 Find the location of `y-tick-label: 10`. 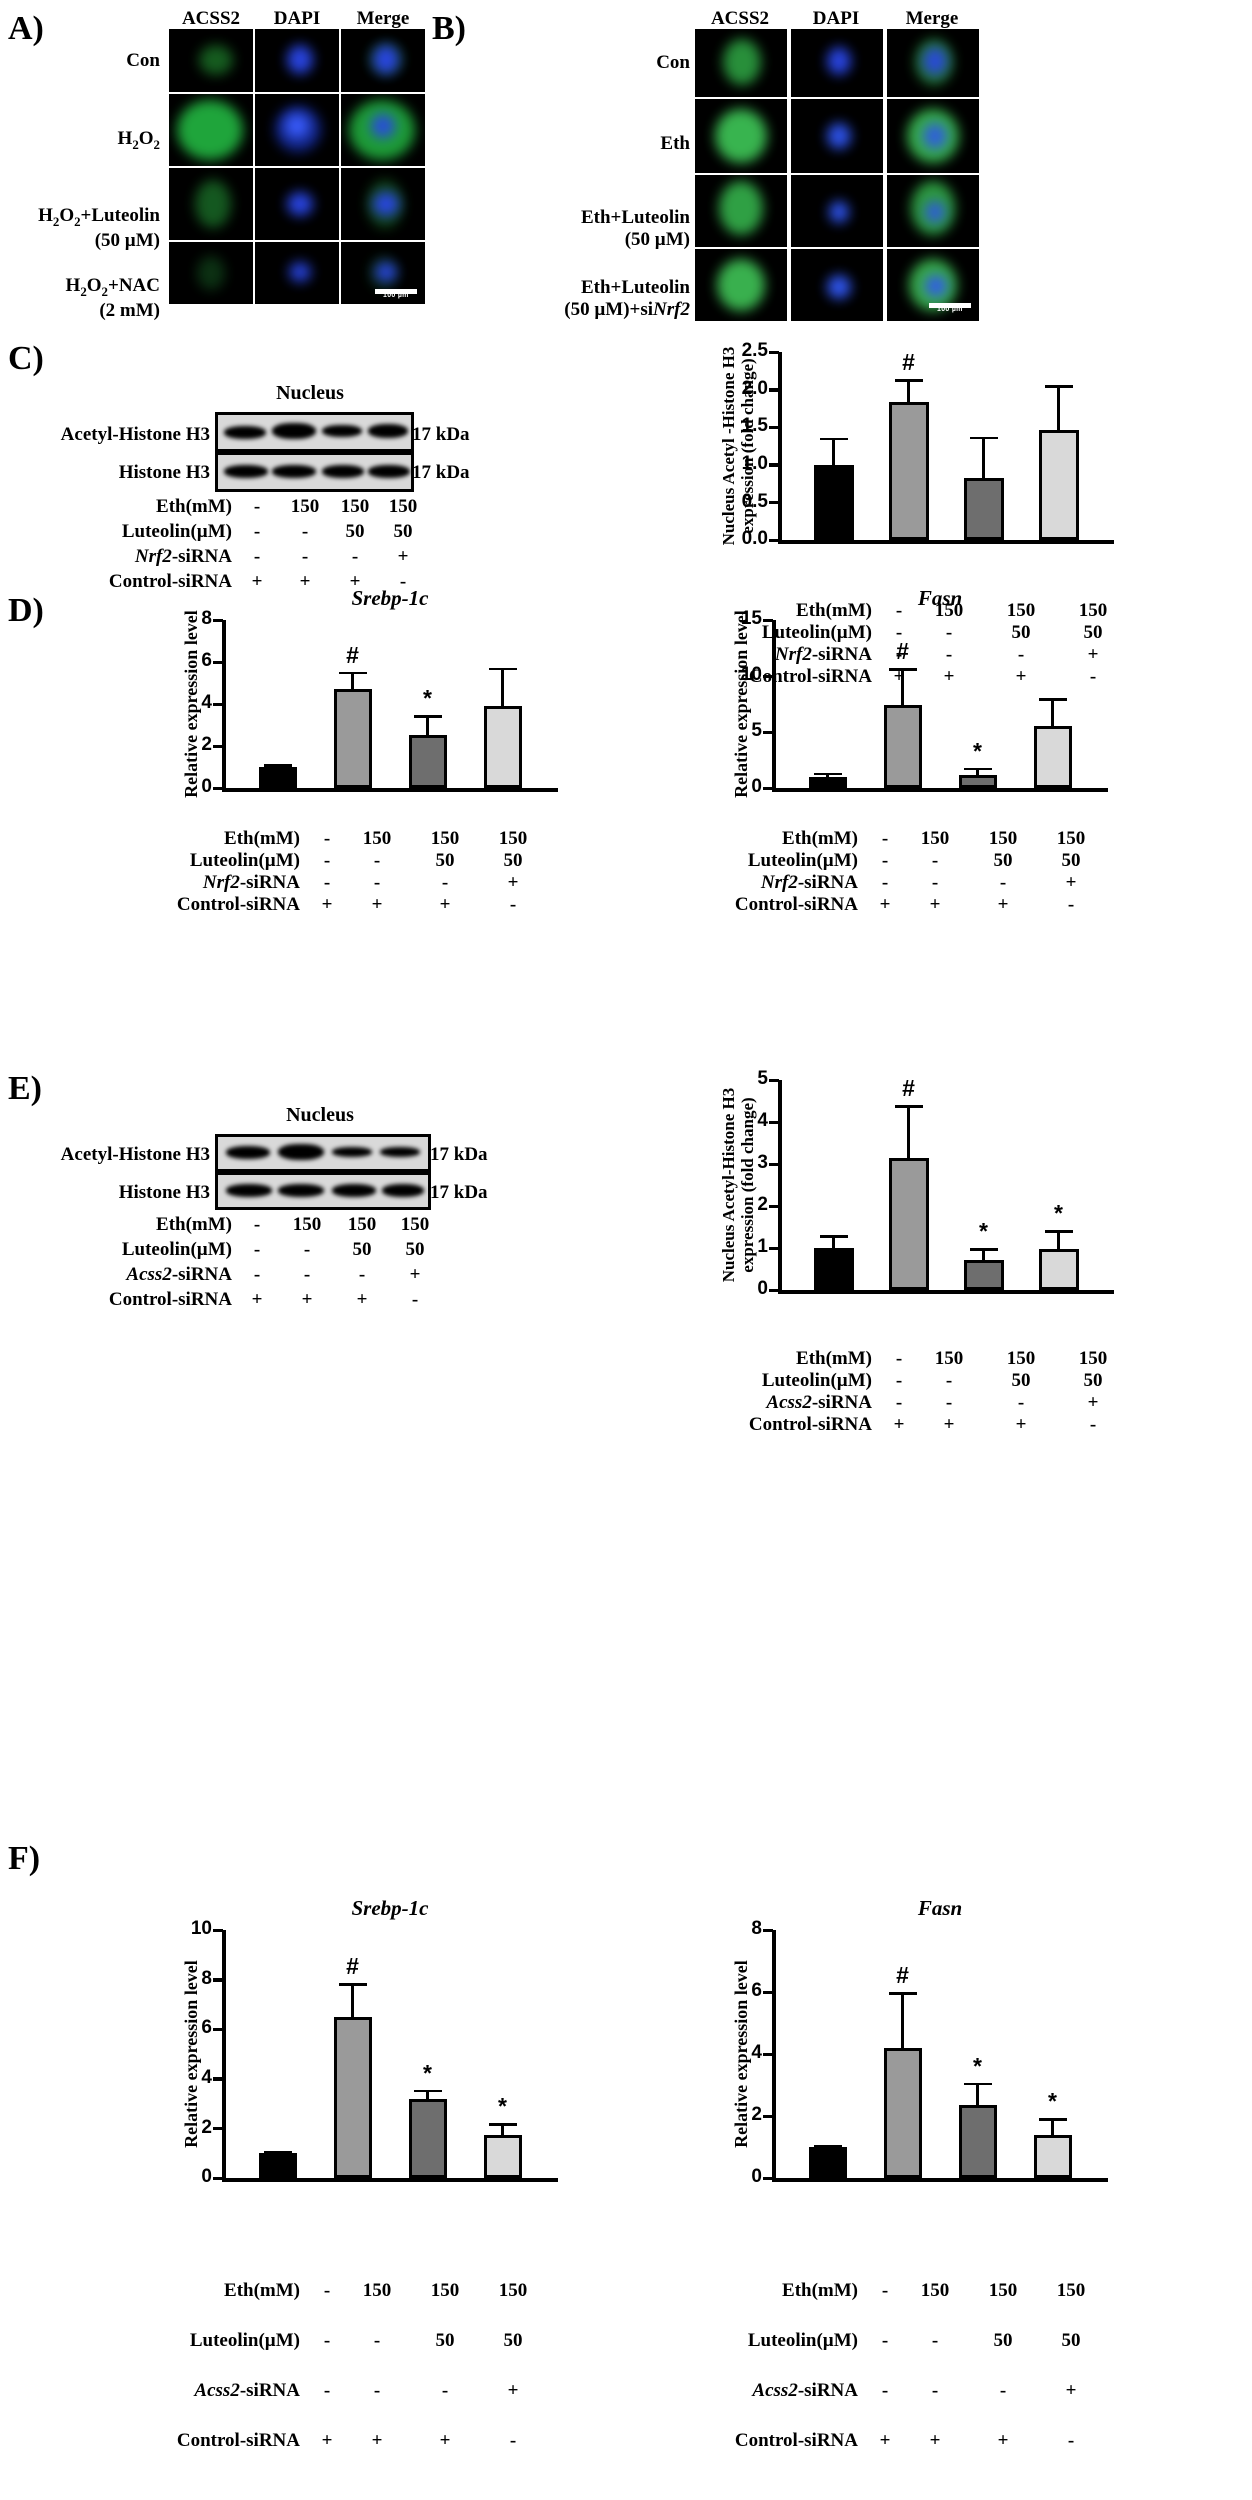

y-tick-label: 10 is located at coordinates (751, 675).